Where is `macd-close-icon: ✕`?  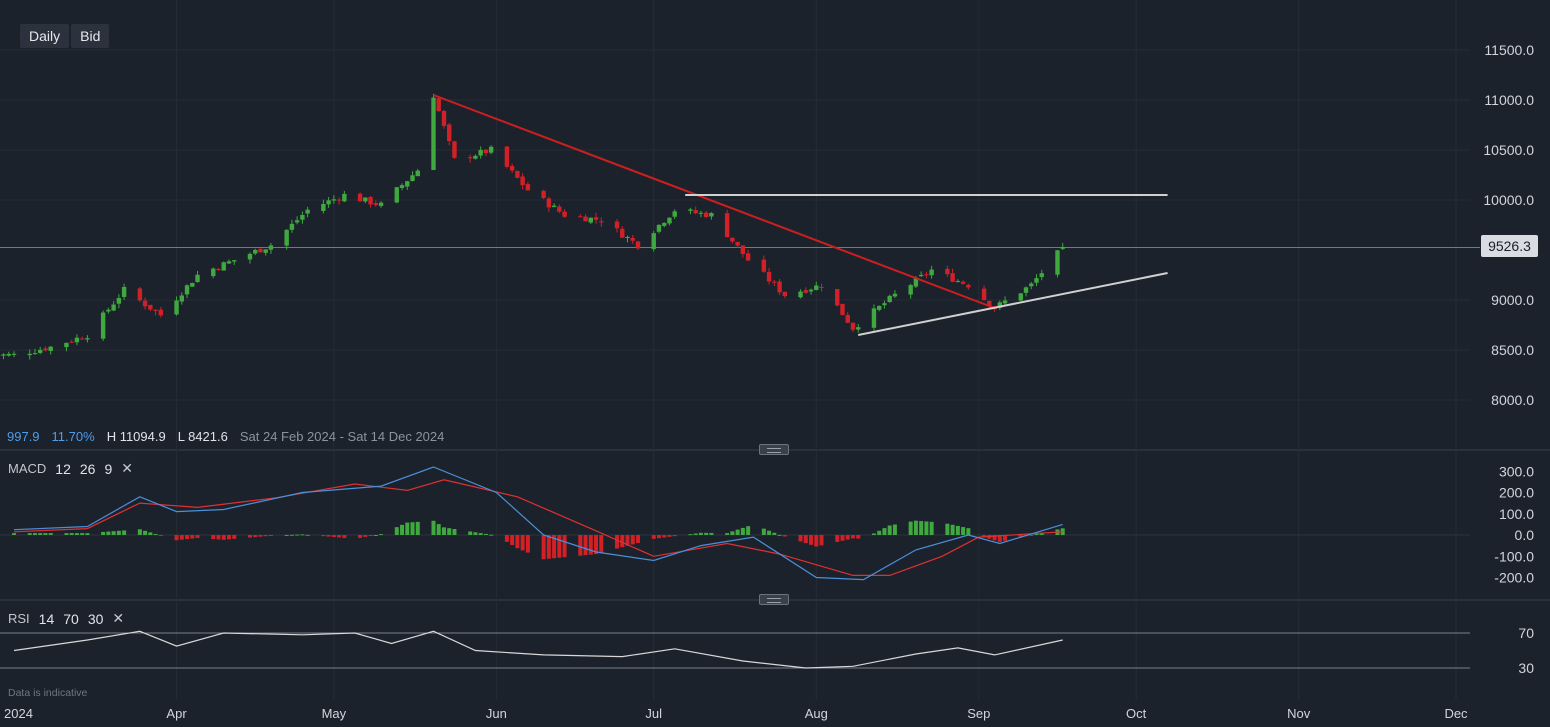
macd-close-icon: ✕ is located at coordinates (127, 468).